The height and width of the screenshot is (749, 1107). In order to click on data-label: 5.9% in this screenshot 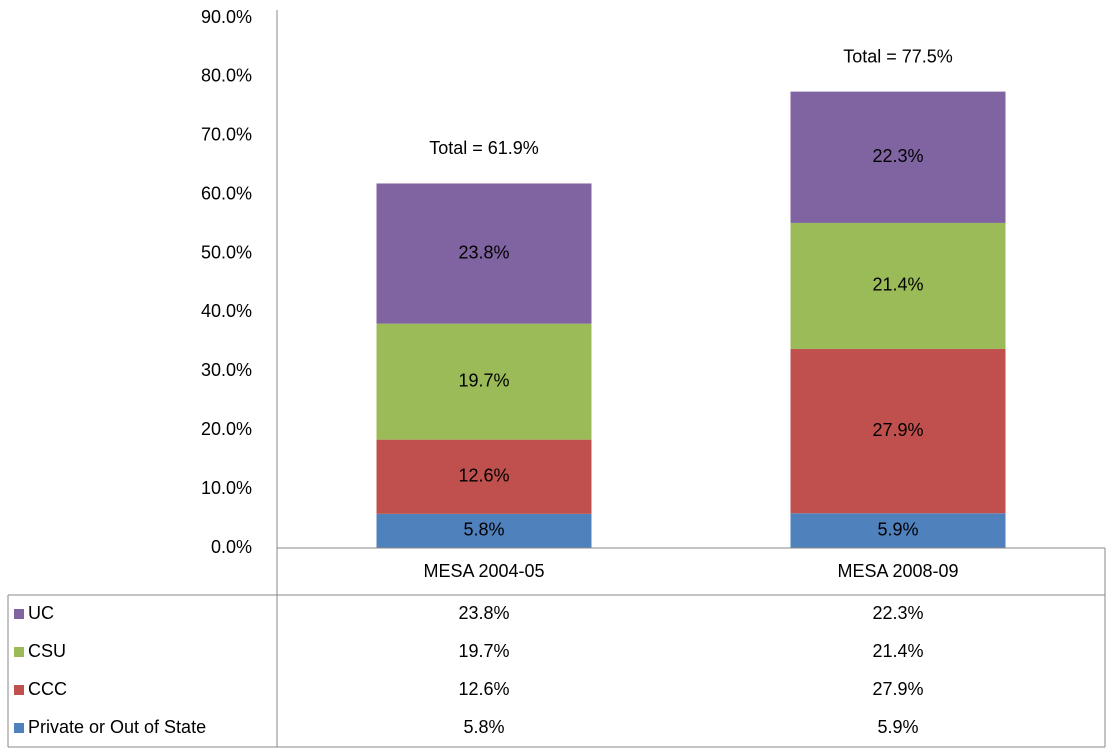, I will do `click(897, 529)`.